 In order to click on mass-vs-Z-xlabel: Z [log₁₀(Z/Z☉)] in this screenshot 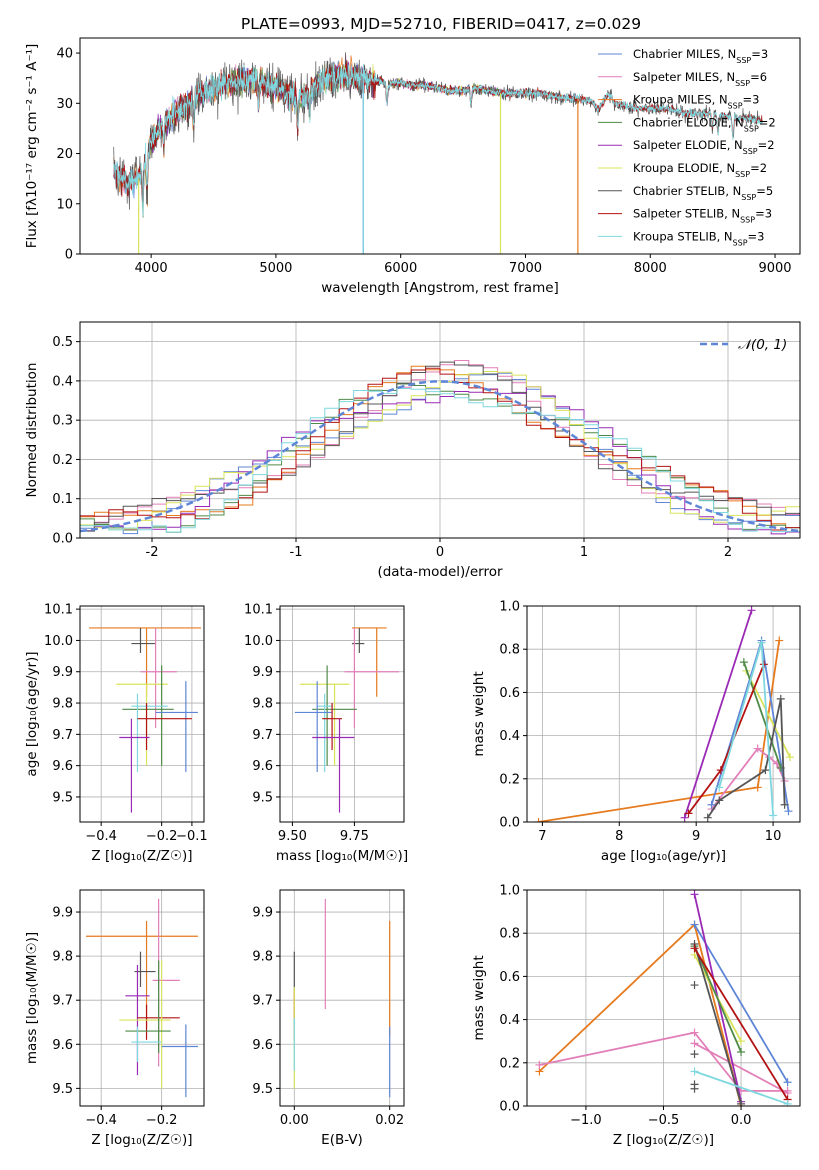, I will do `click(141, 1140)`.